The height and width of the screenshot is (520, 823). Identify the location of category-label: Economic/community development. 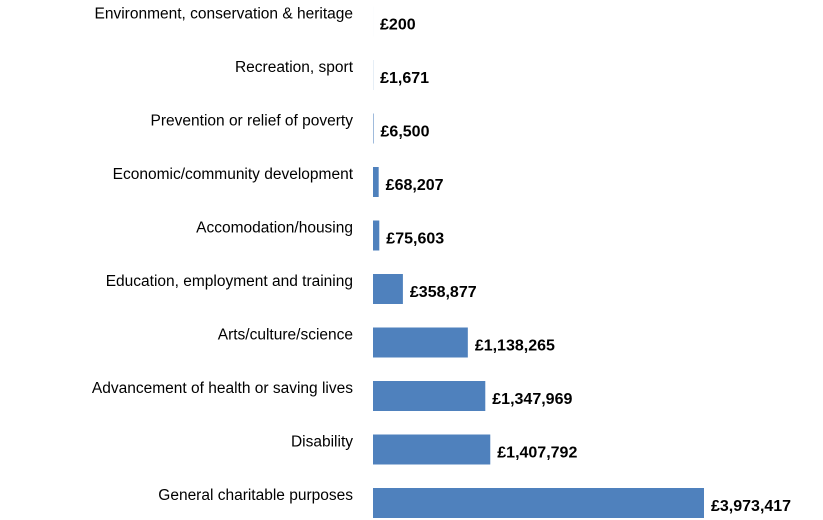
(233, 174).